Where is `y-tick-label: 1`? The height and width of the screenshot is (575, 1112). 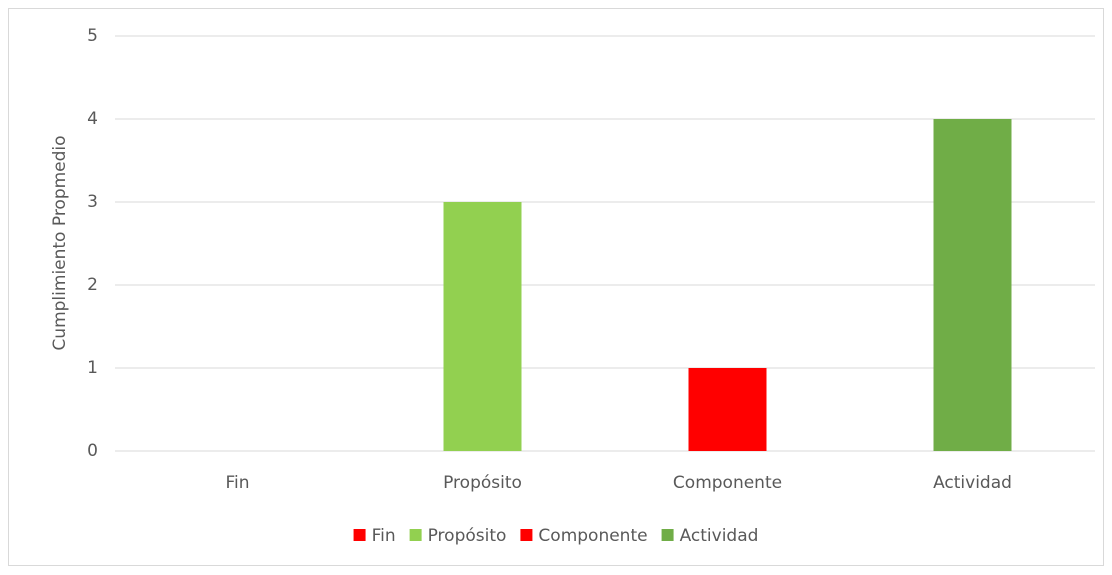
y-tick-label: 1 is located at coordinates (92, 368).